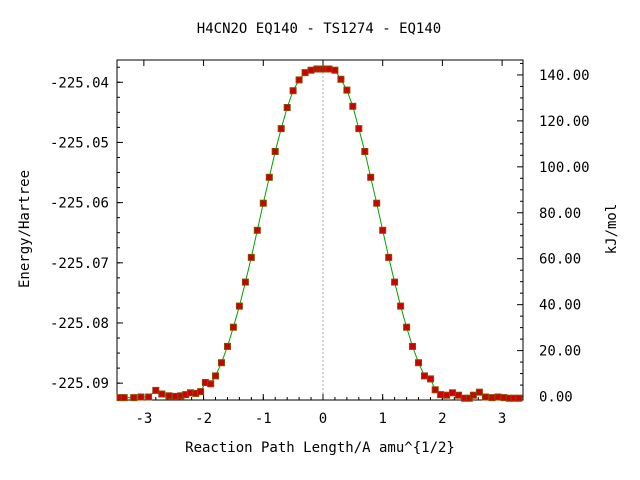 Image resolution: width=640 pixels, height=480 pixels. I want to click on x-tick-label: 1, so click(382, 419).